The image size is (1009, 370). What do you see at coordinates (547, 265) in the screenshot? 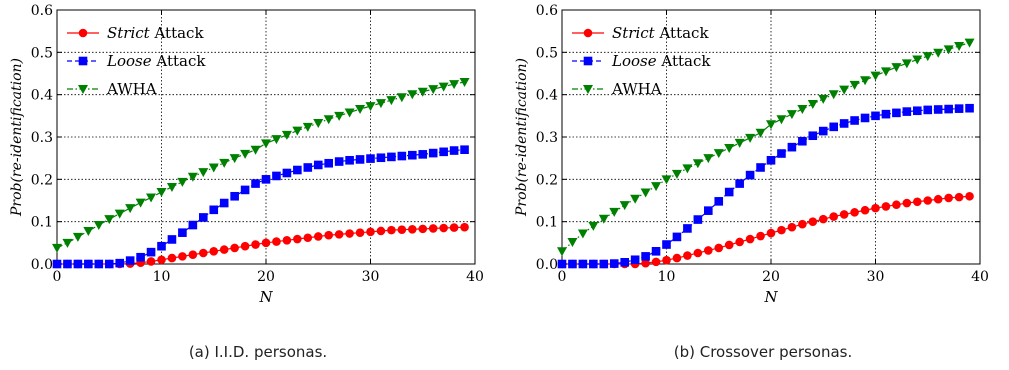
I see `y-tick-label: 0.0` at bounding box center [547, 265].